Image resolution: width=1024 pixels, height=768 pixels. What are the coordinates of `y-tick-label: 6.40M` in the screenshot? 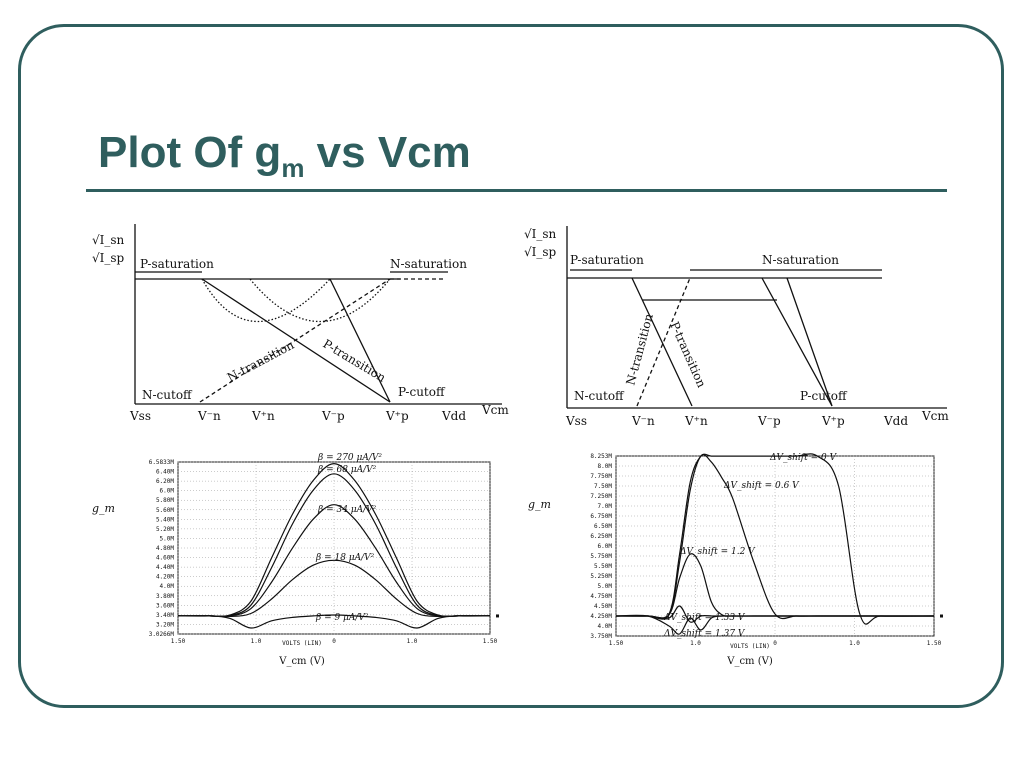 It's located at (165, 472).